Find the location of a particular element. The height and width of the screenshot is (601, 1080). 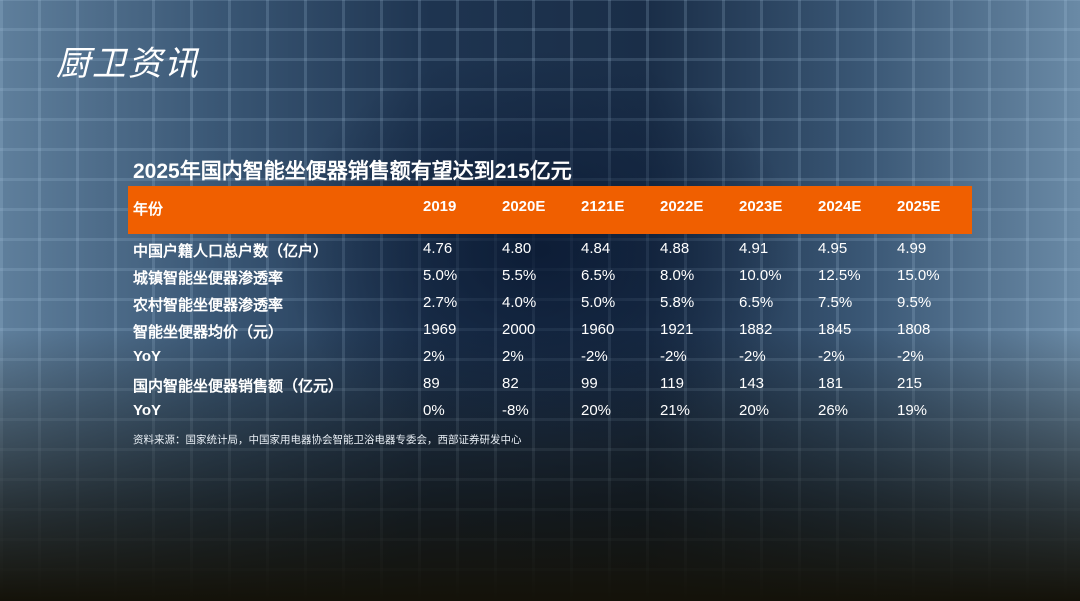

table-cell: 99 is located at coordinates (589, 383).